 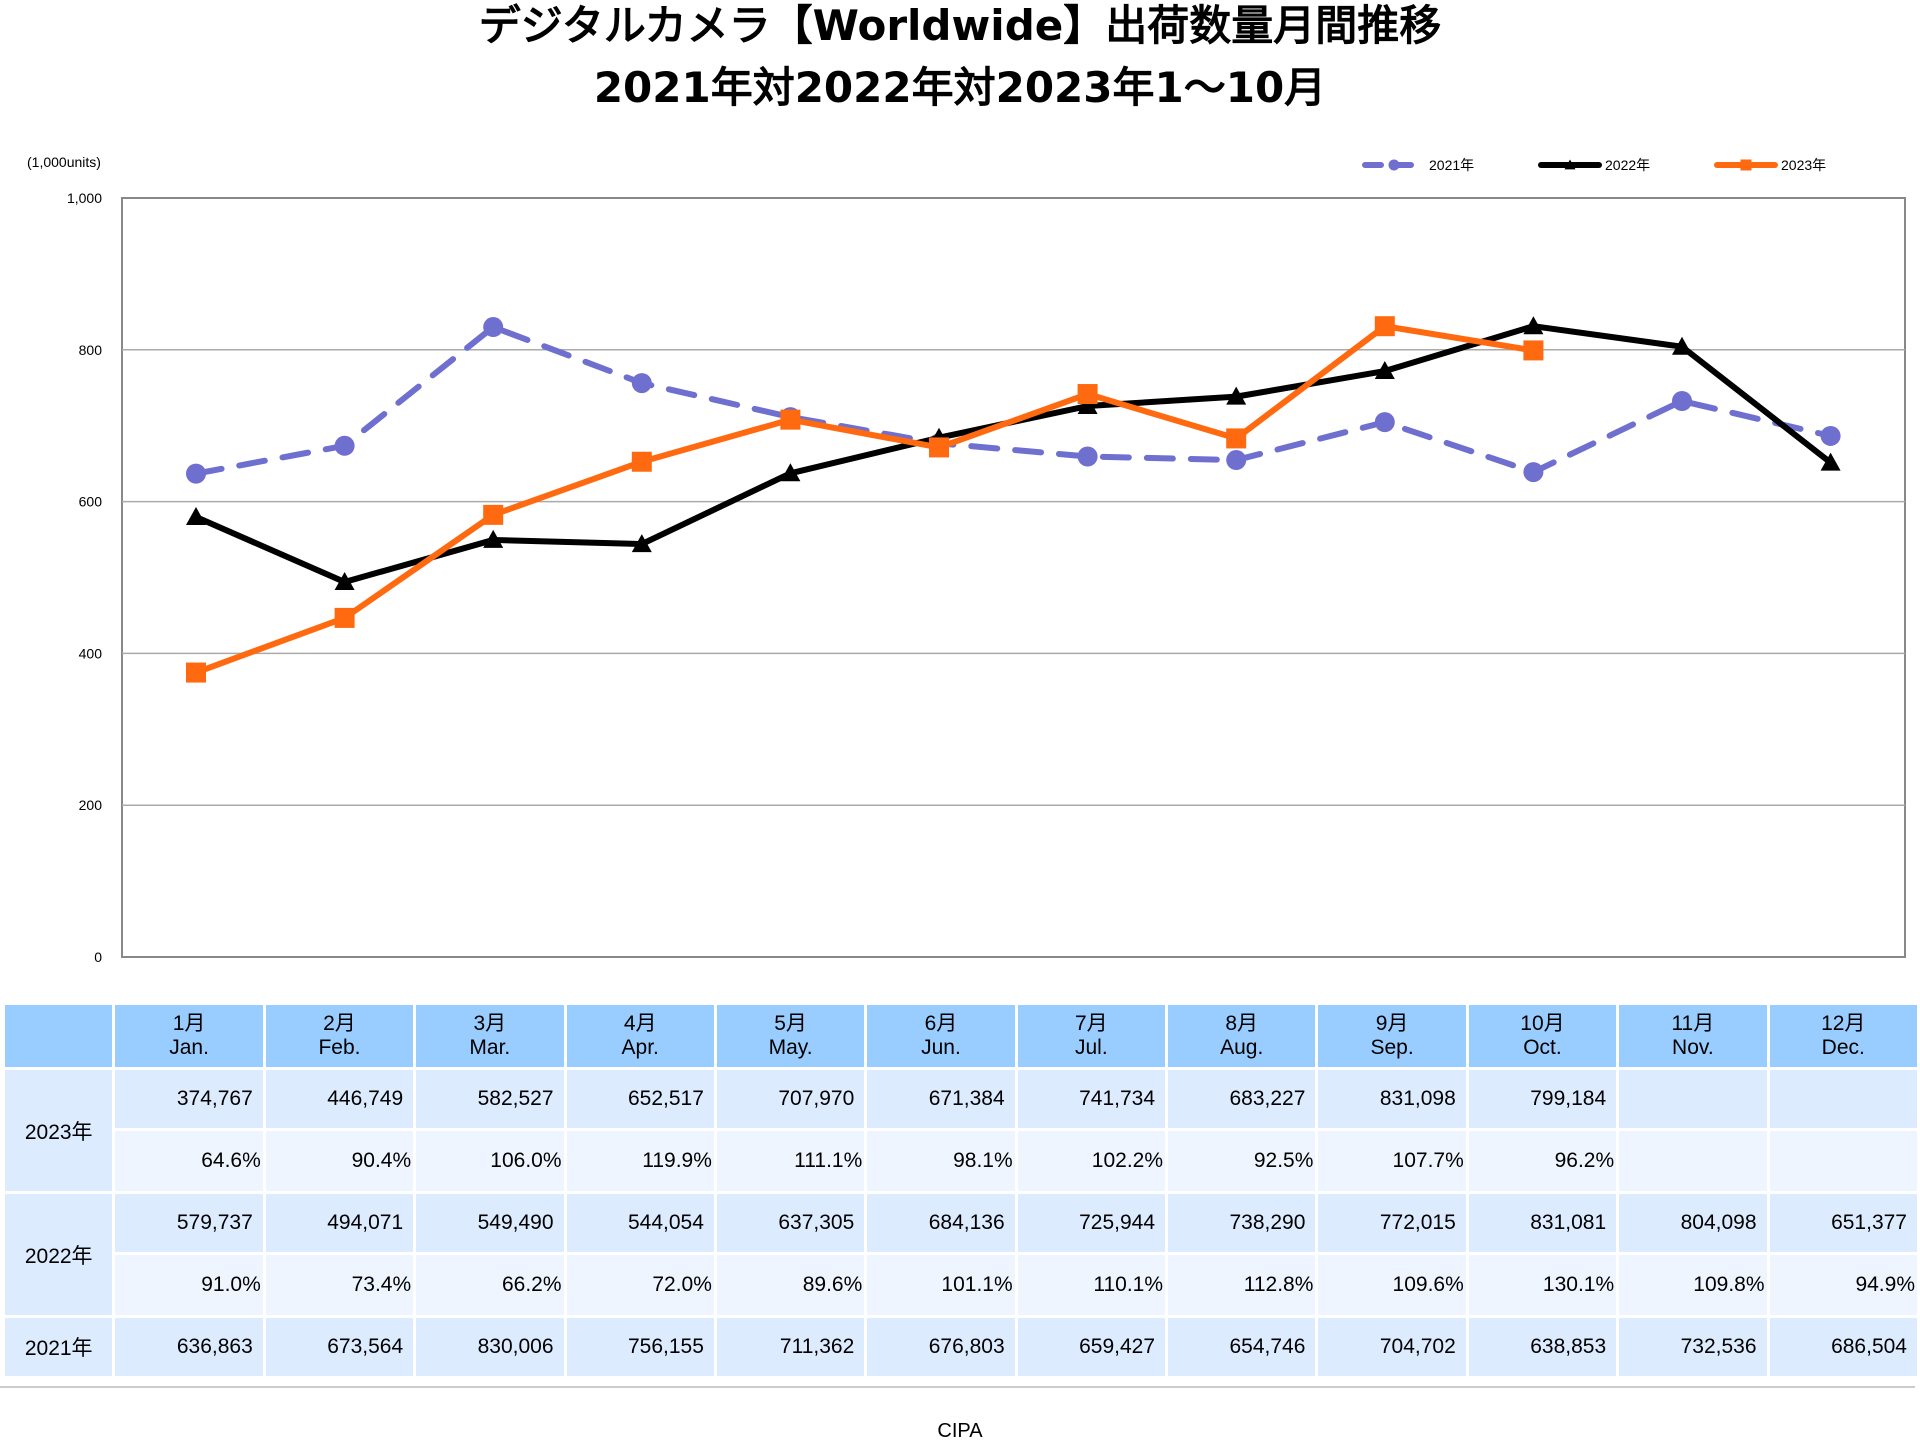 I want to click on y-tick-label: 800, so click(x=91, y=350).